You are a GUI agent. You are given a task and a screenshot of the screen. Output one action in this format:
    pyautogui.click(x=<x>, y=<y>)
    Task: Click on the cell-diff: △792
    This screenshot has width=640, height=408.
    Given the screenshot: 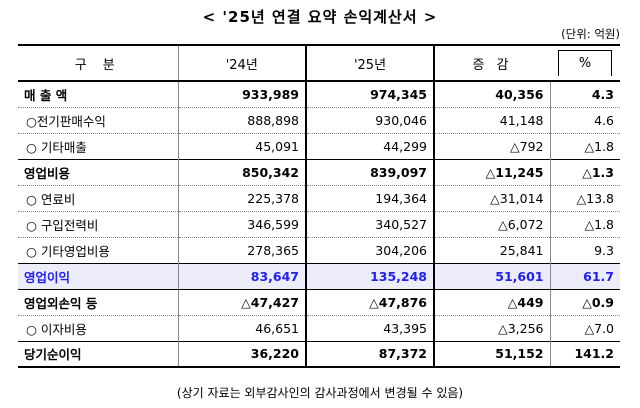 What is the action you would take?
    pyautogui.click(x=491, y=145)
    